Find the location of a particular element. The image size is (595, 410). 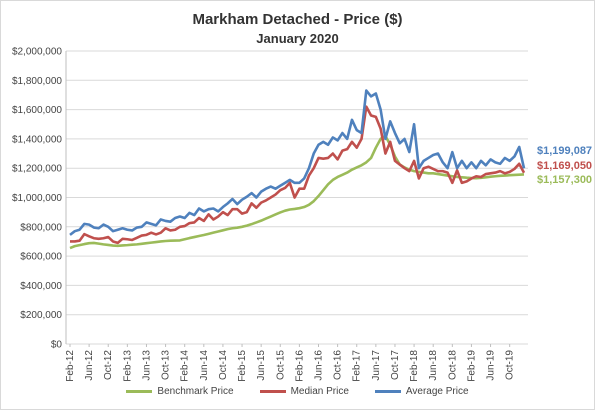

legend-swatch-benchmark is located at coordinates (139, 391).